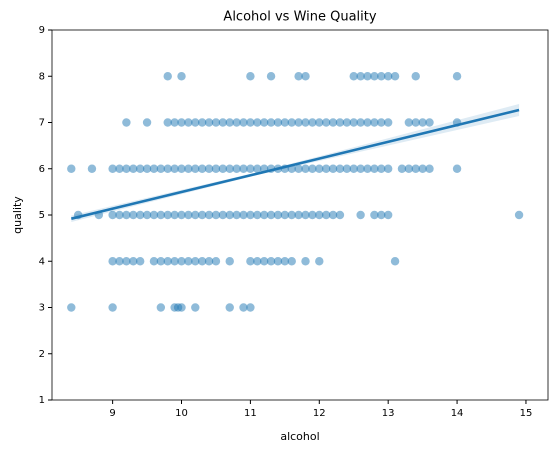 Image resolution: width=554 pixels, height=457 pixels. Describe the element at coordinates (42, 400) in the screenshot. I see `y-tick-label: 1` at that location.